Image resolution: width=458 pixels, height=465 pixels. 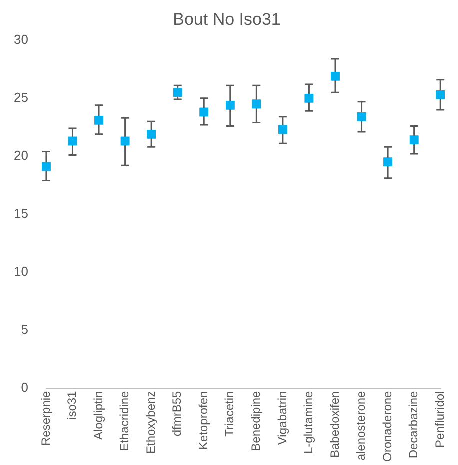 What do you see at coordinates (21, 155) in the screenshot?
I see `y-tick-label: 20` at bounding box center [21, 155].